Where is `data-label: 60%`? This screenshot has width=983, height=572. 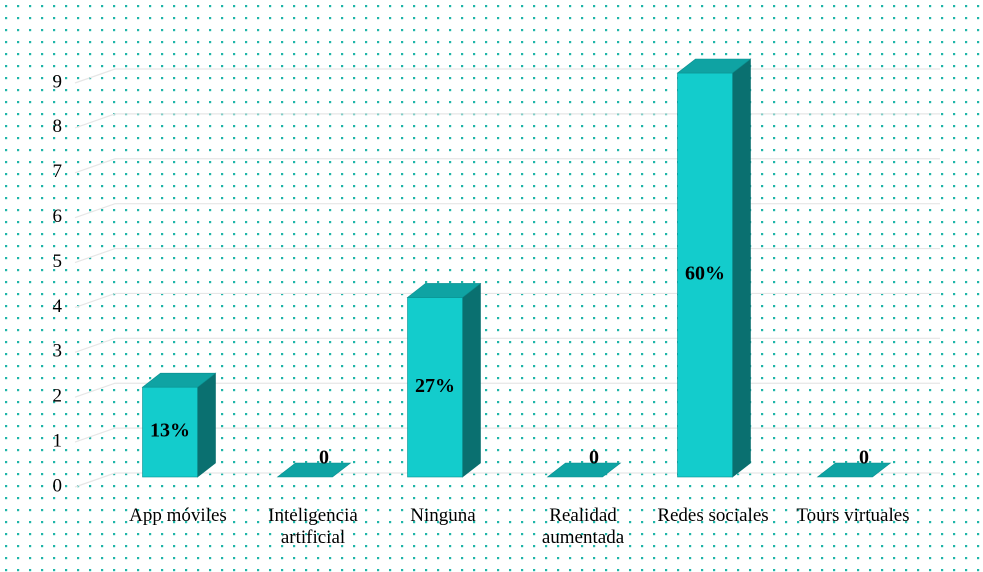 data-label: 60% is located at coordinates (705, 274).